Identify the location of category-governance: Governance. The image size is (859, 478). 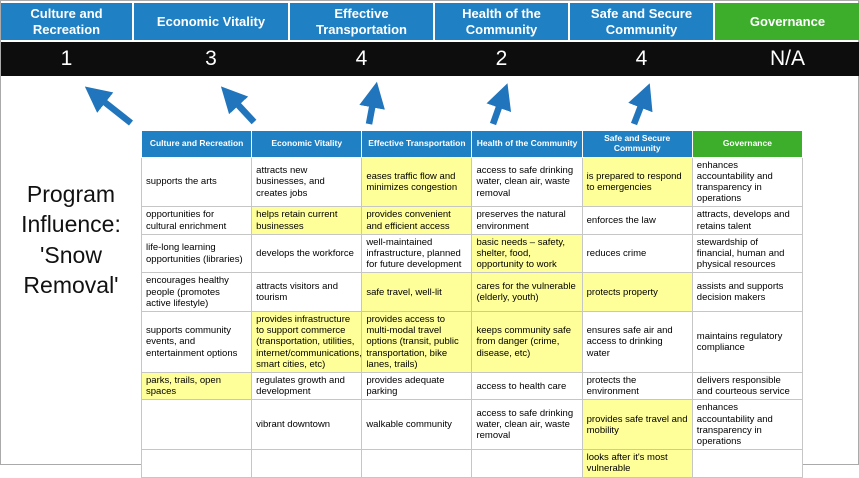
(787, 21).